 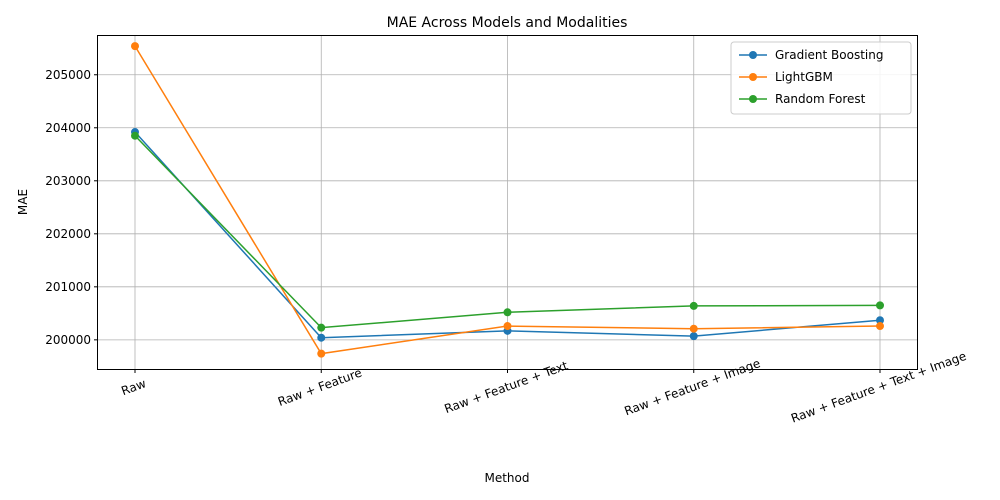 What do you see at coordinates (820, 99) in the screenshot?
I see `legend-label: Random Forest` at bounding box center [820, 99].